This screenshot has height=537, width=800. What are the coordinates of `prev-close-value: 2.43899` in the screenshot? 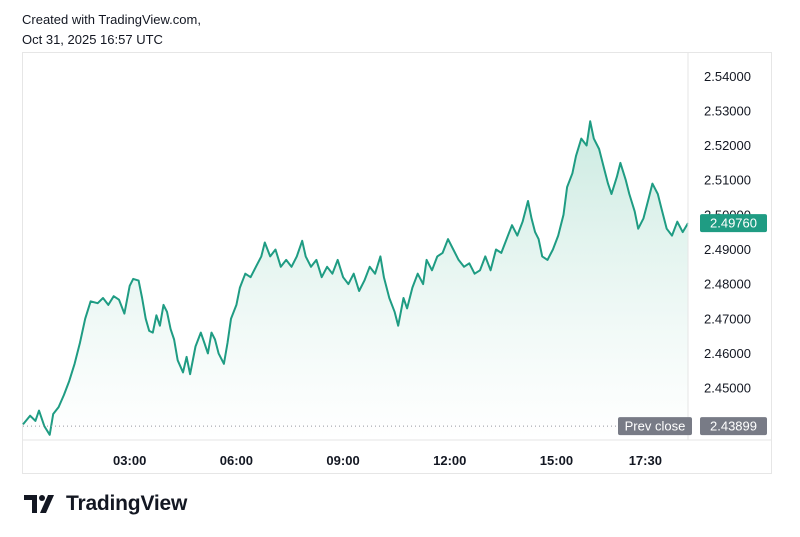 It's located at (733, 426).